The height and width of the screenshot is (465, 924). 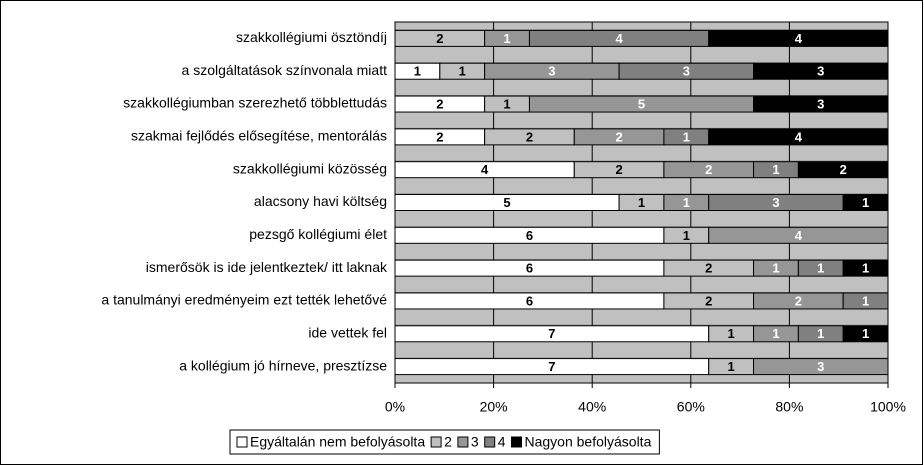 I want to click on x-tick-label: 20%, so click(x=494, y=407).